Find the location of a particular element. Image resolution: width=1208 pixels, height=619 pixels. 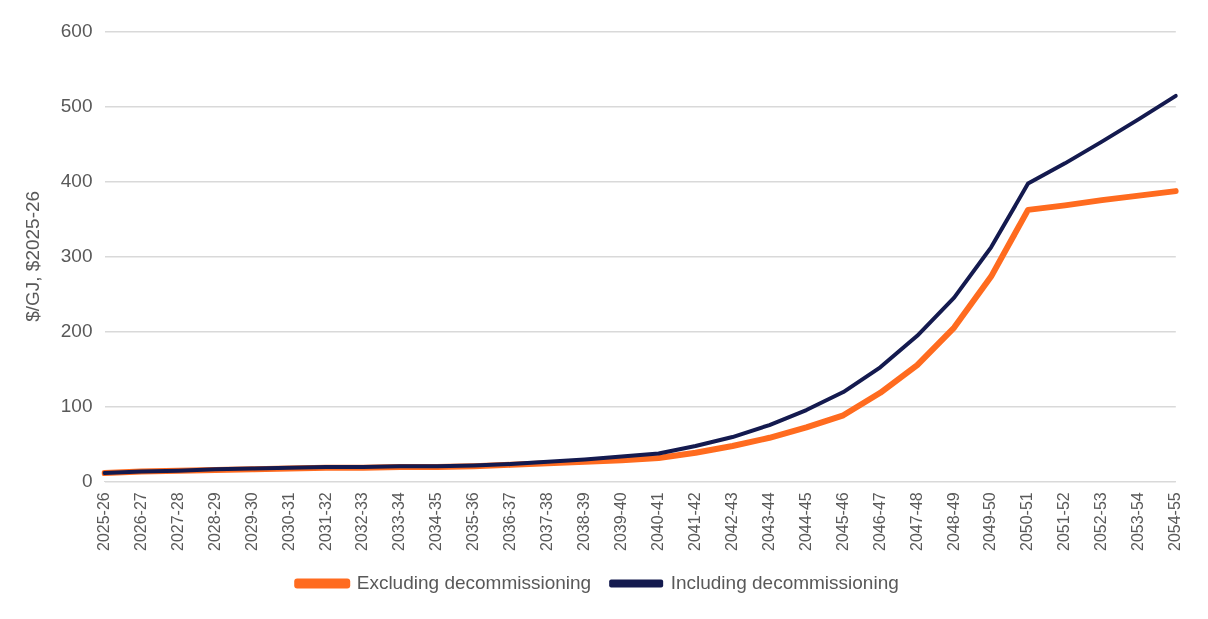

x-tick-label: 2047-48 is located at coordinates (916, 521).